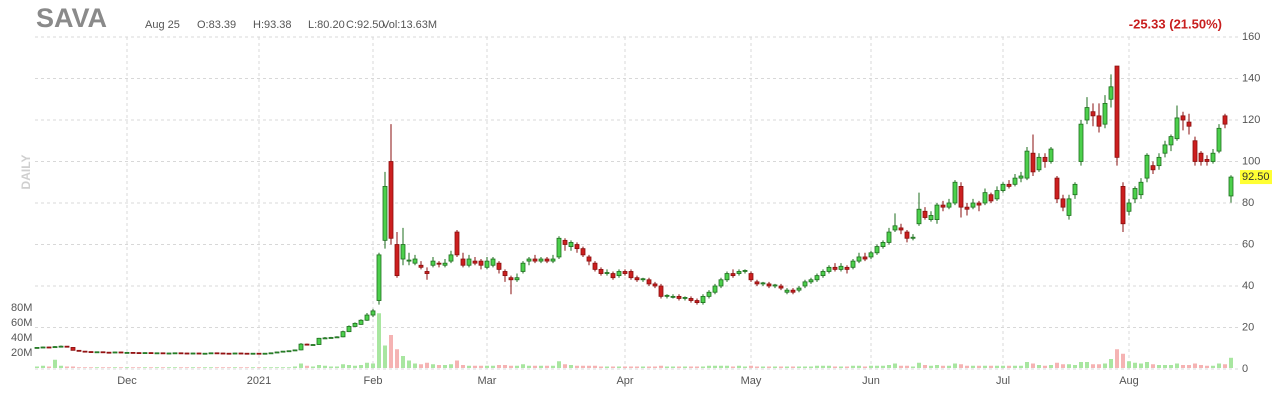  I want to click on x-tick-label: Jul, so click(1003, 381).